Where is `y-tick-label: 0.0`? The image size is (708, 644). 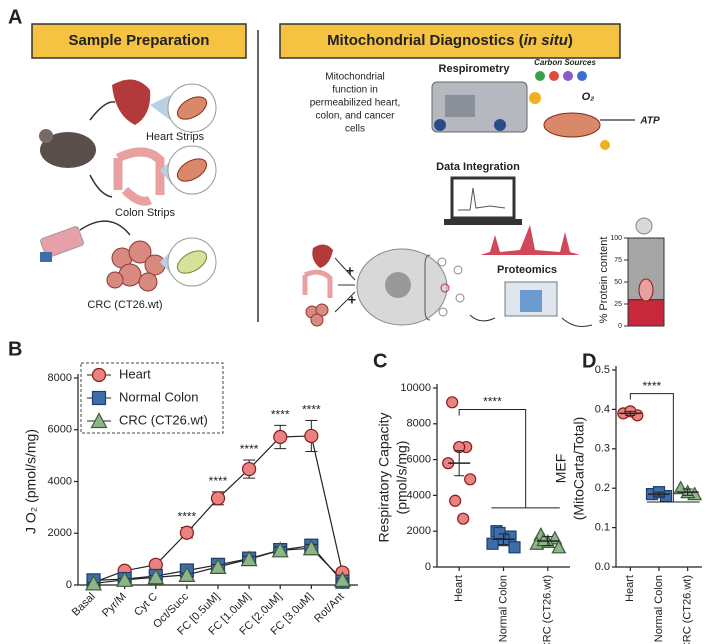
y-tick-label: 0.0 is located at coordinates (602, 567).